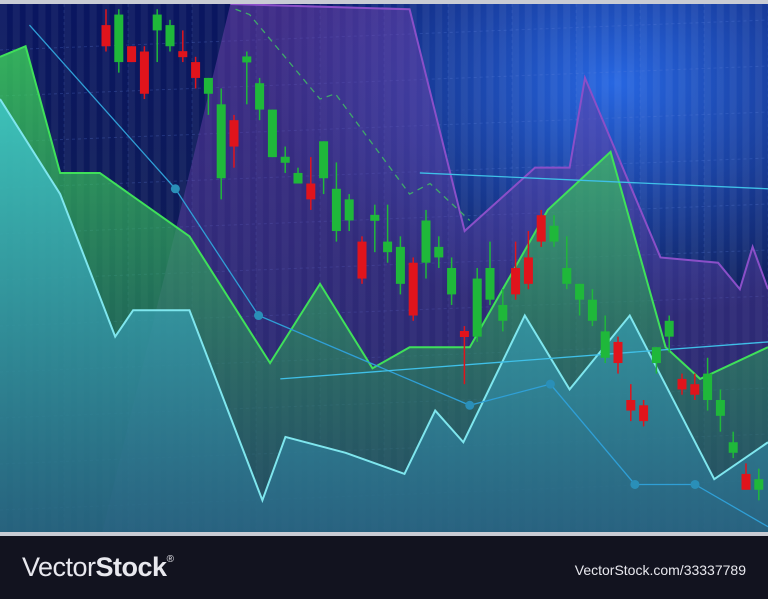  I want to click on logo-bold: Stock, so click(131, 567).